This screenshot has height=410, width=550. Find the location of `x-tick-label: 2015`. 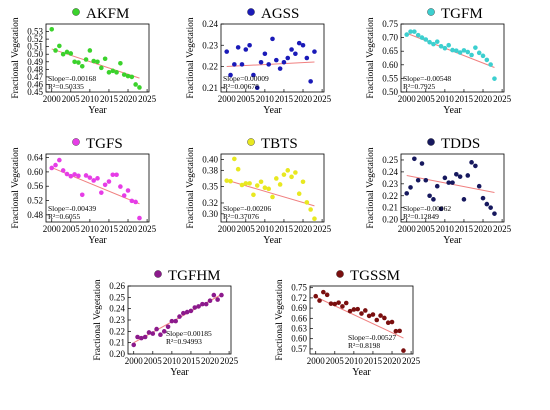

x-tick-label: 2015 is located at coordinates (464, 99).